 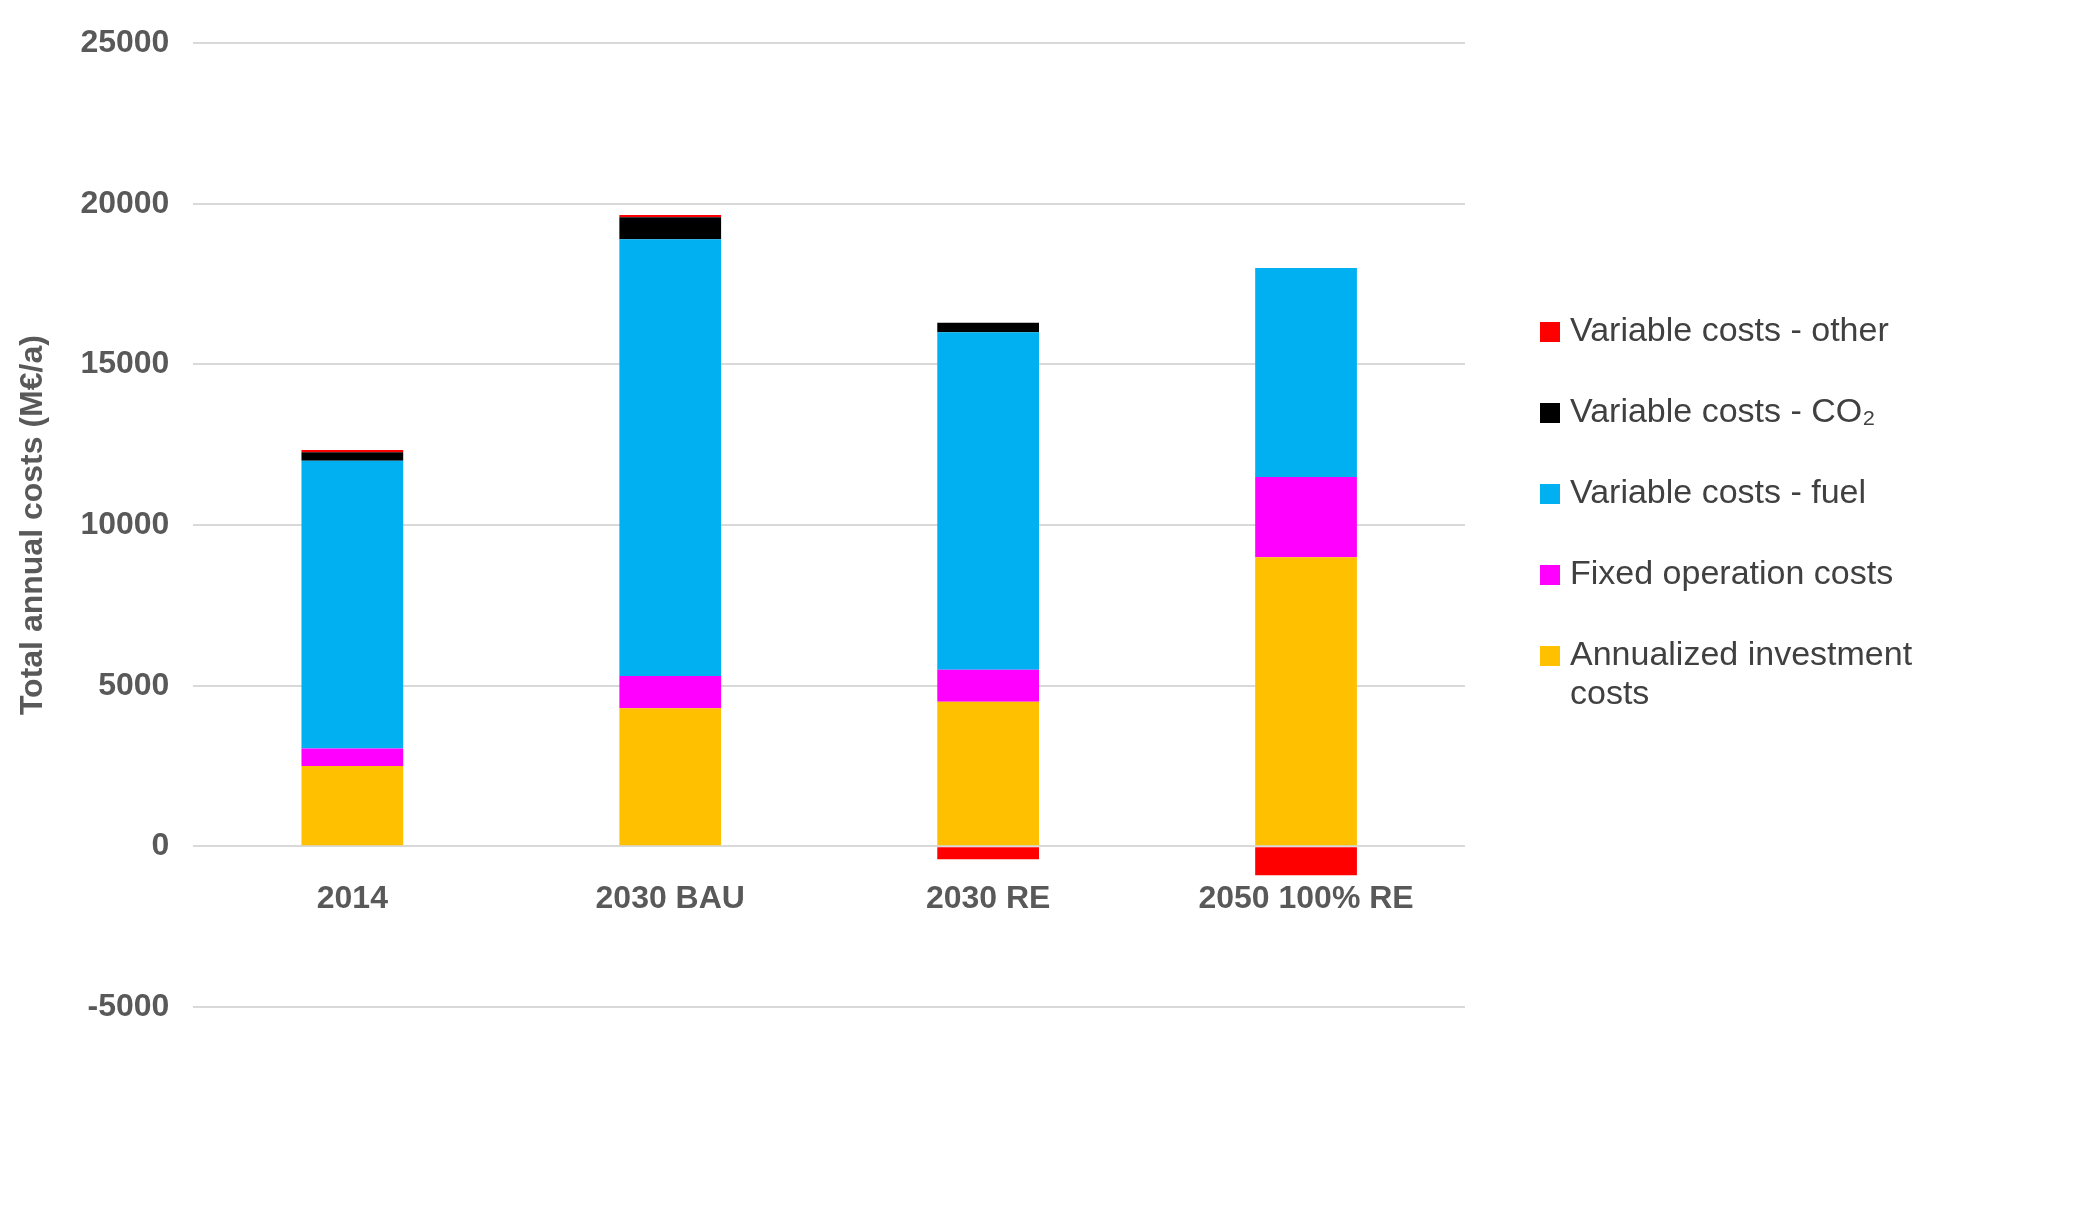 I want to click on y-tick-label: 0, so click(x=160, y=844).